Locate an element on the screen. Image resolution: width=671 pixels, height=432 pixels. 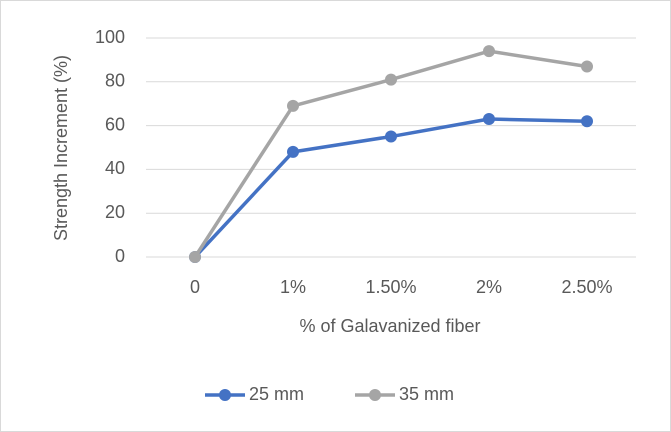
y-tick-label: 20 is located at coordinates (115, 212).